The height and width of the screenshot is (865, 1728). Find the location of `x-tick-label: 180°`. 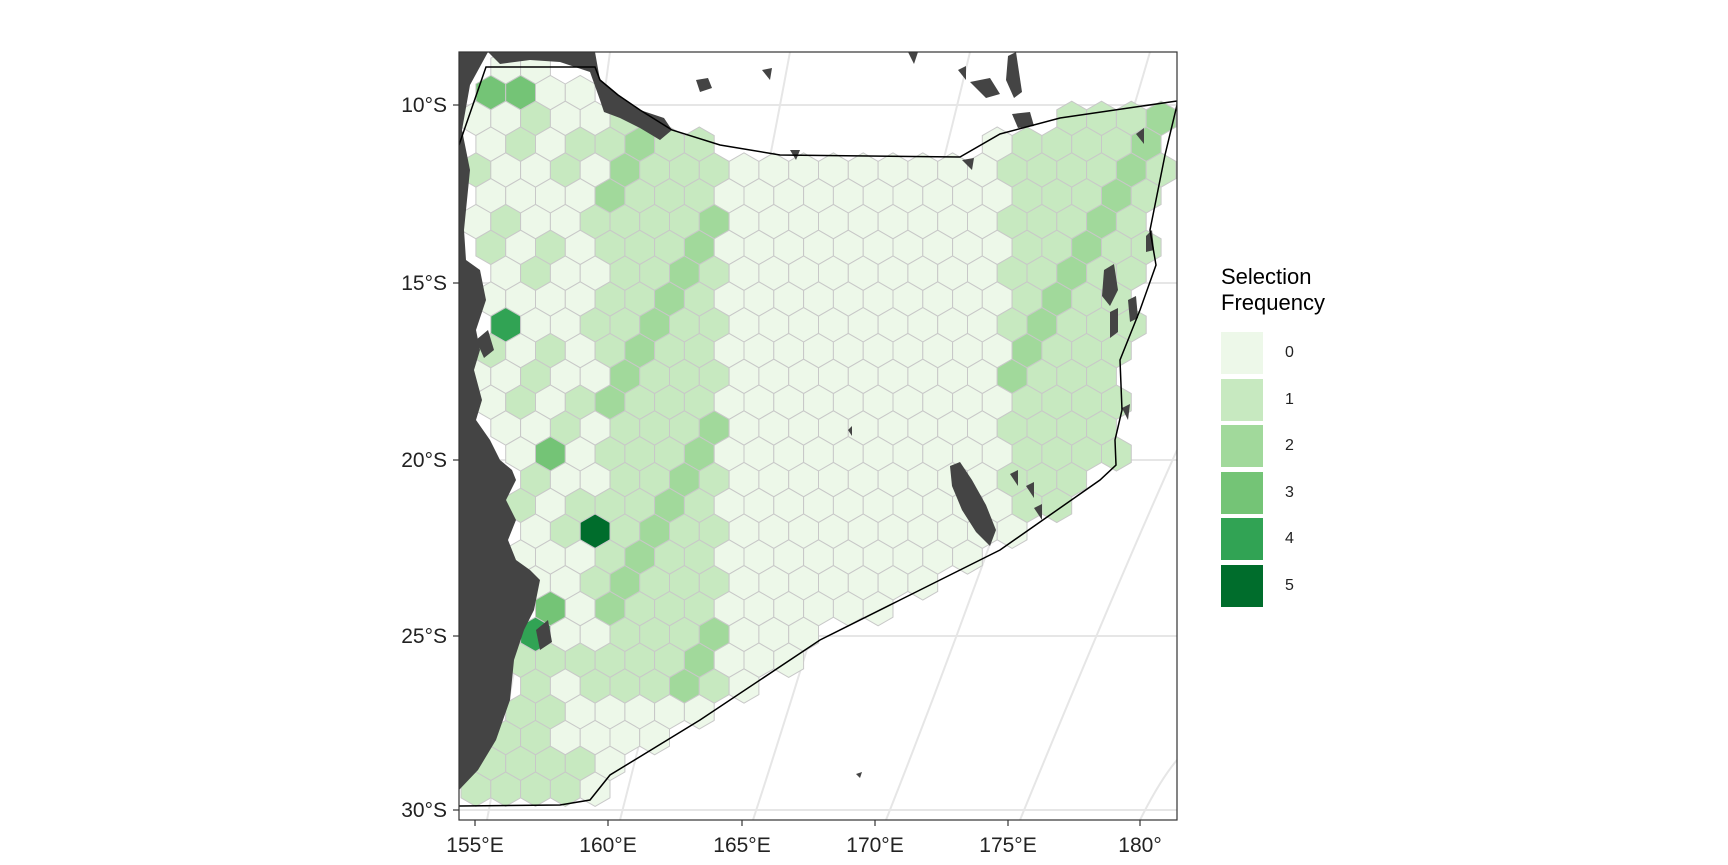

x-tick-label: 180° is located at coordinates (1139, 845).